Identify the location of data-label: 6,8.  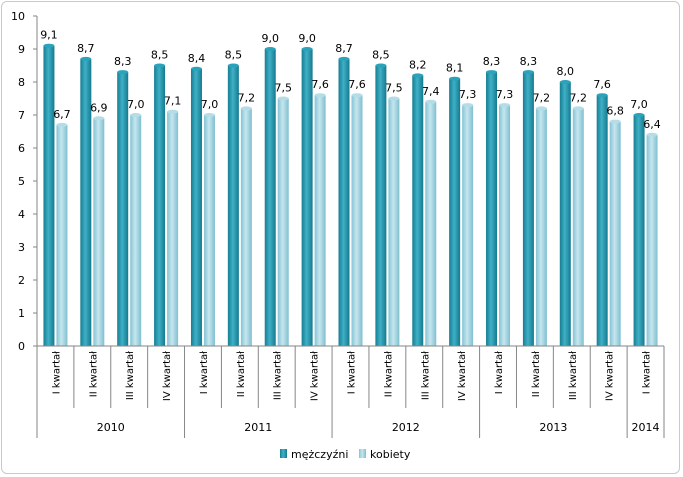
(615, 111).